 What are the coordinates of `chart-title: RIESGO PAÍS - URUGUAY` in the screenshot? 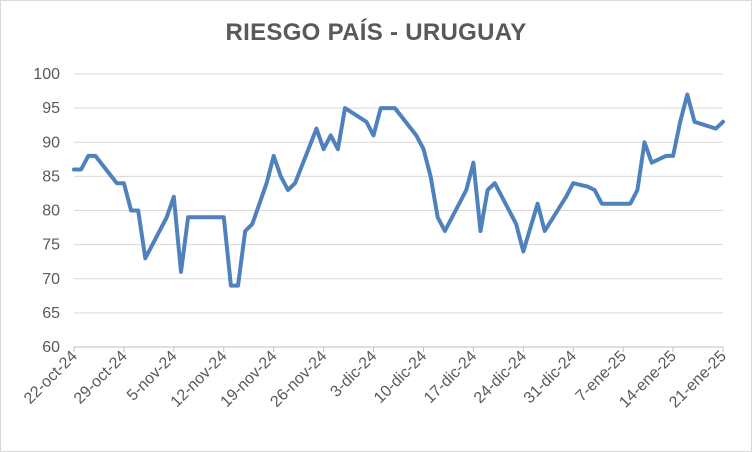 It's located at (376, 32).